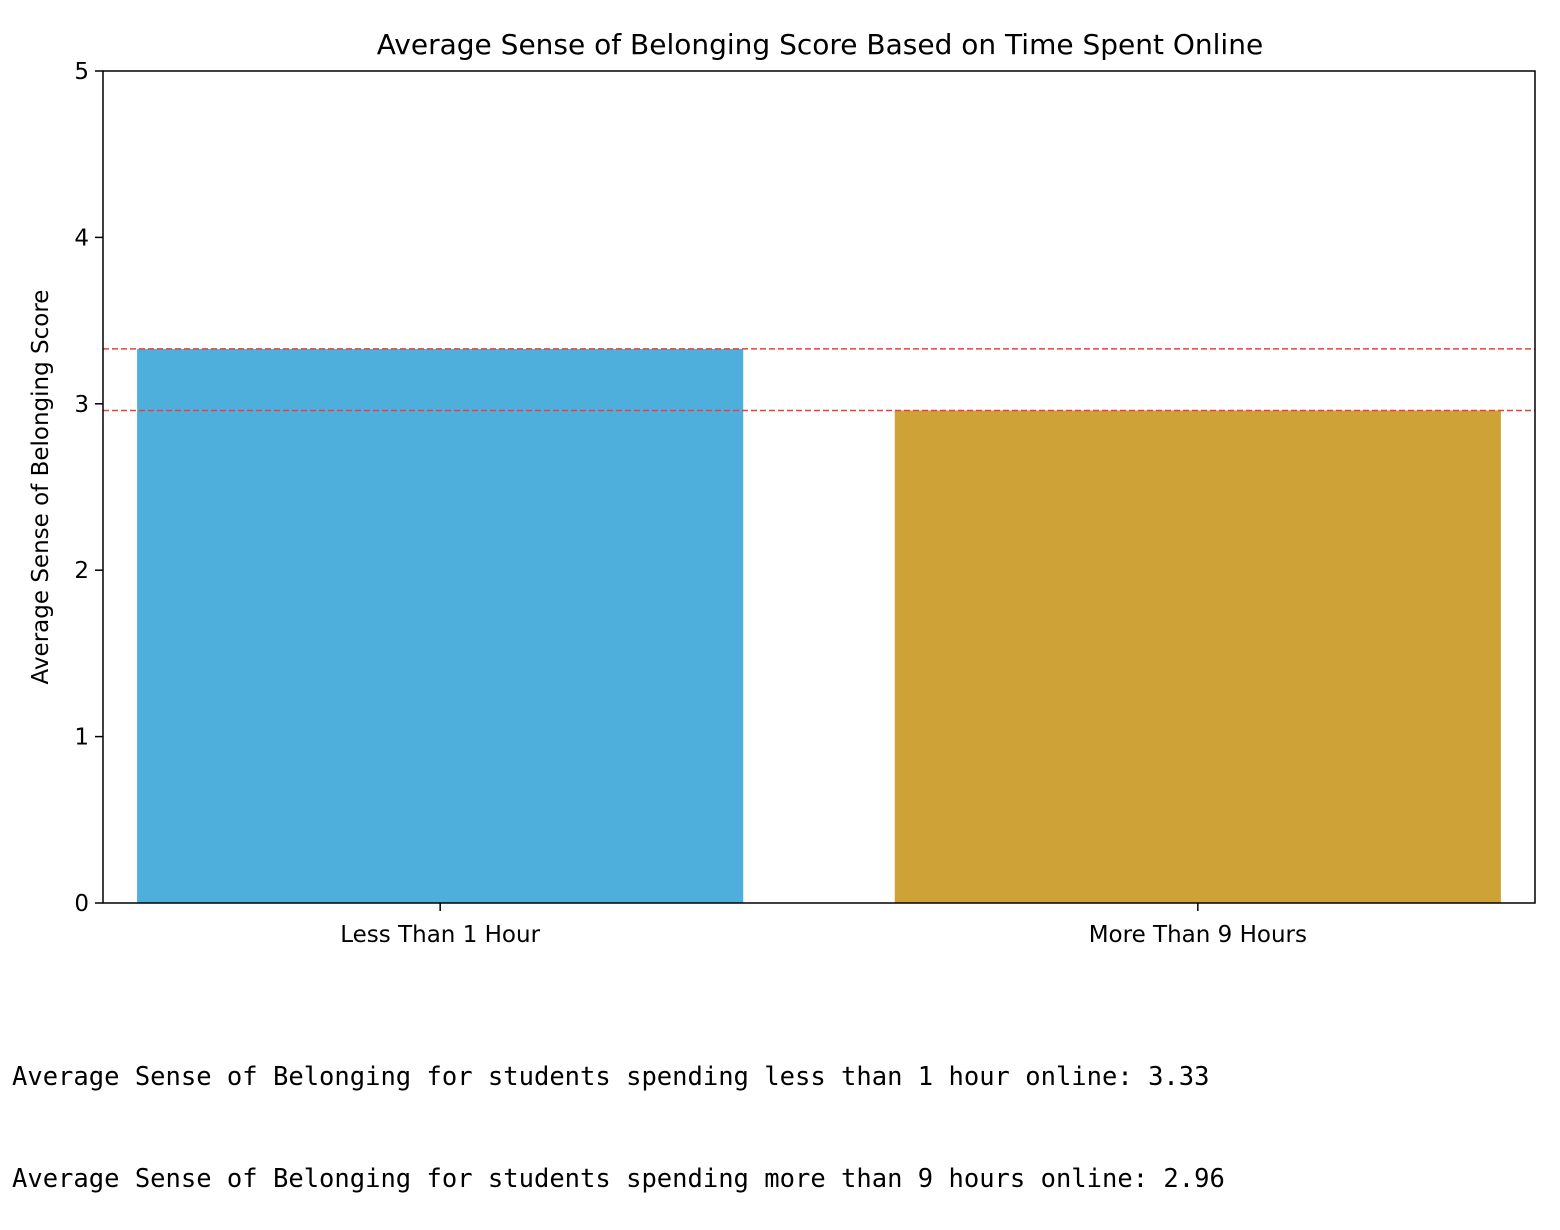 This screenshot has height=1230, width=1560. I want to click on y-tick-label-5: 5, so click(81, 72).